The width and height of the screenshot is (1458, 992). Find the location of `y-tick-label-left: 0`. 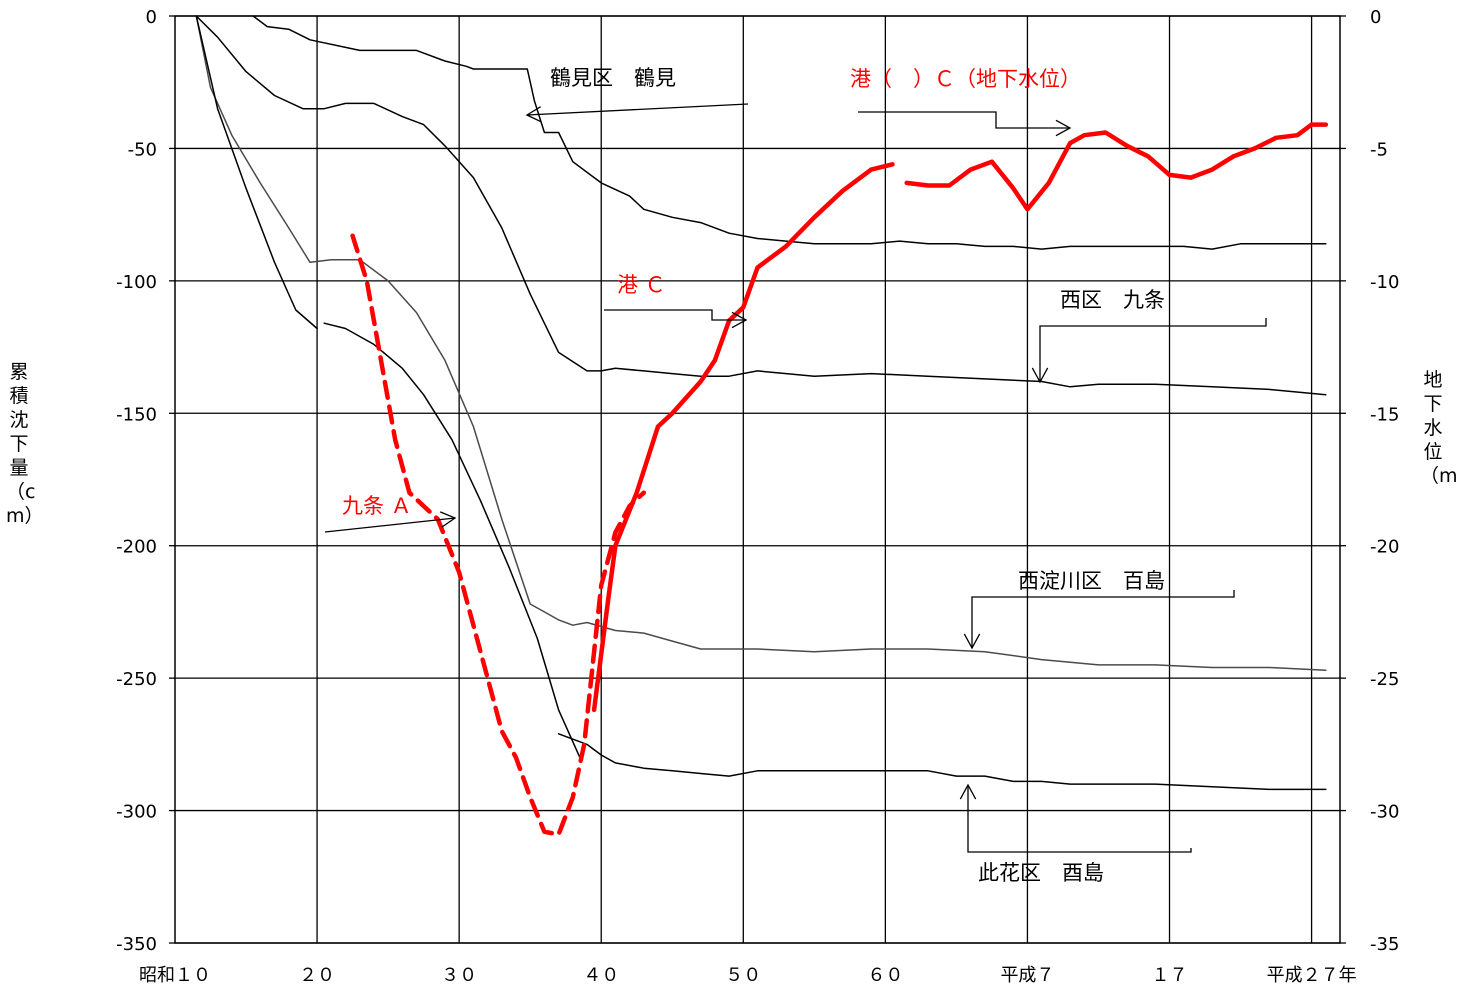

y-tick-label-left: 0 is located at coordinates (151, 17).